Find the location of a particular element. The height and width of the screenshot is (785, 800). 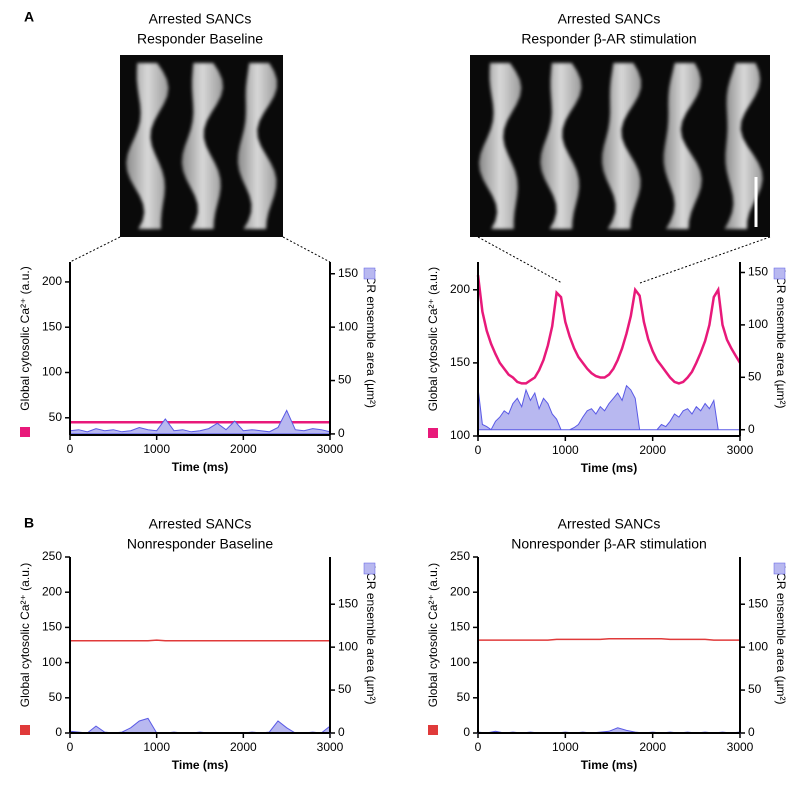

chart-subtitle: Responder β-AR stimulation is located at coordinates (608, 39).